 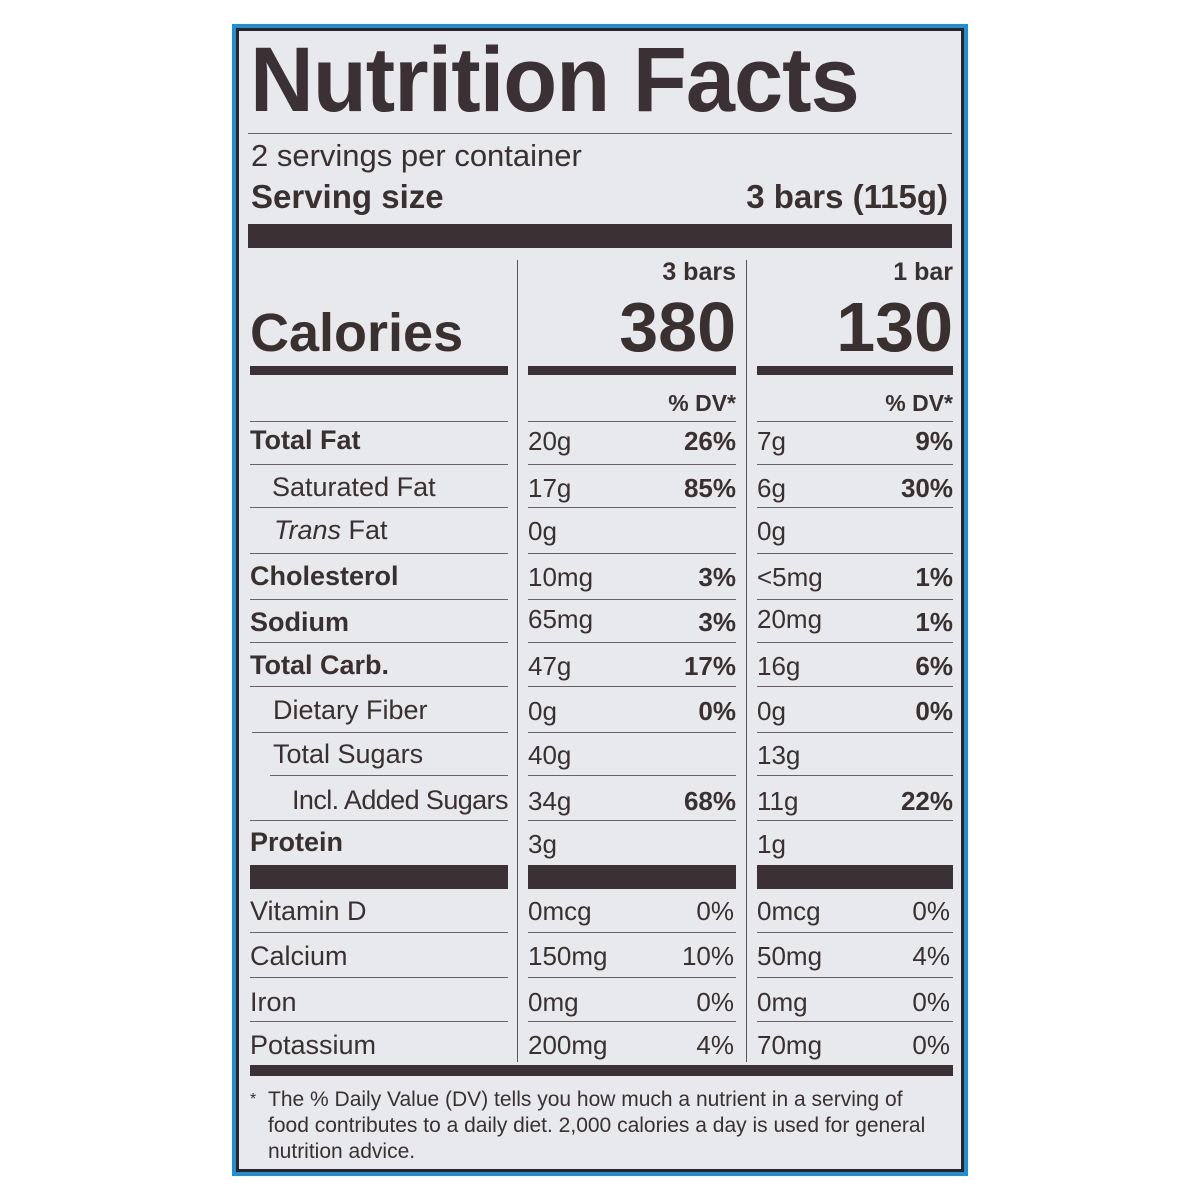 What do you see at coordinates (790, 577) in the screenshot?
I see `col2-amount: <5mg` at bounding box center [790, 577].